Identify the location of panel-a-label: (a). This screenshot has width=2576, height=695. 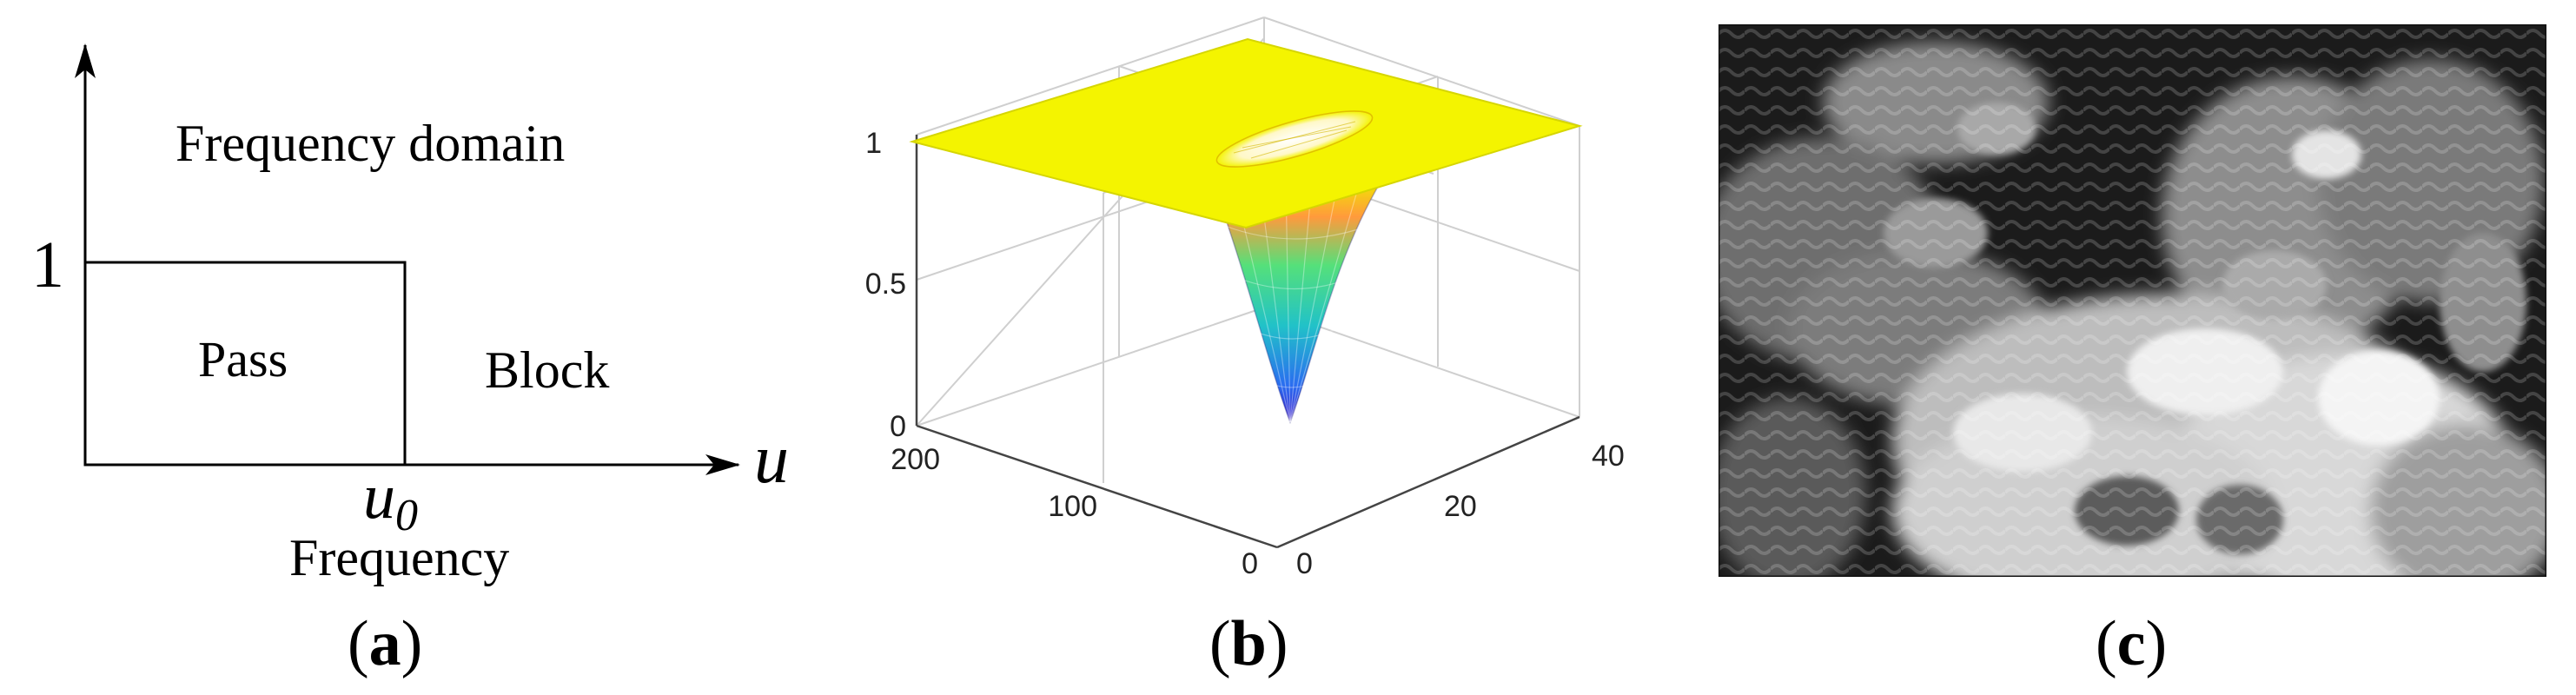
(385, 643).